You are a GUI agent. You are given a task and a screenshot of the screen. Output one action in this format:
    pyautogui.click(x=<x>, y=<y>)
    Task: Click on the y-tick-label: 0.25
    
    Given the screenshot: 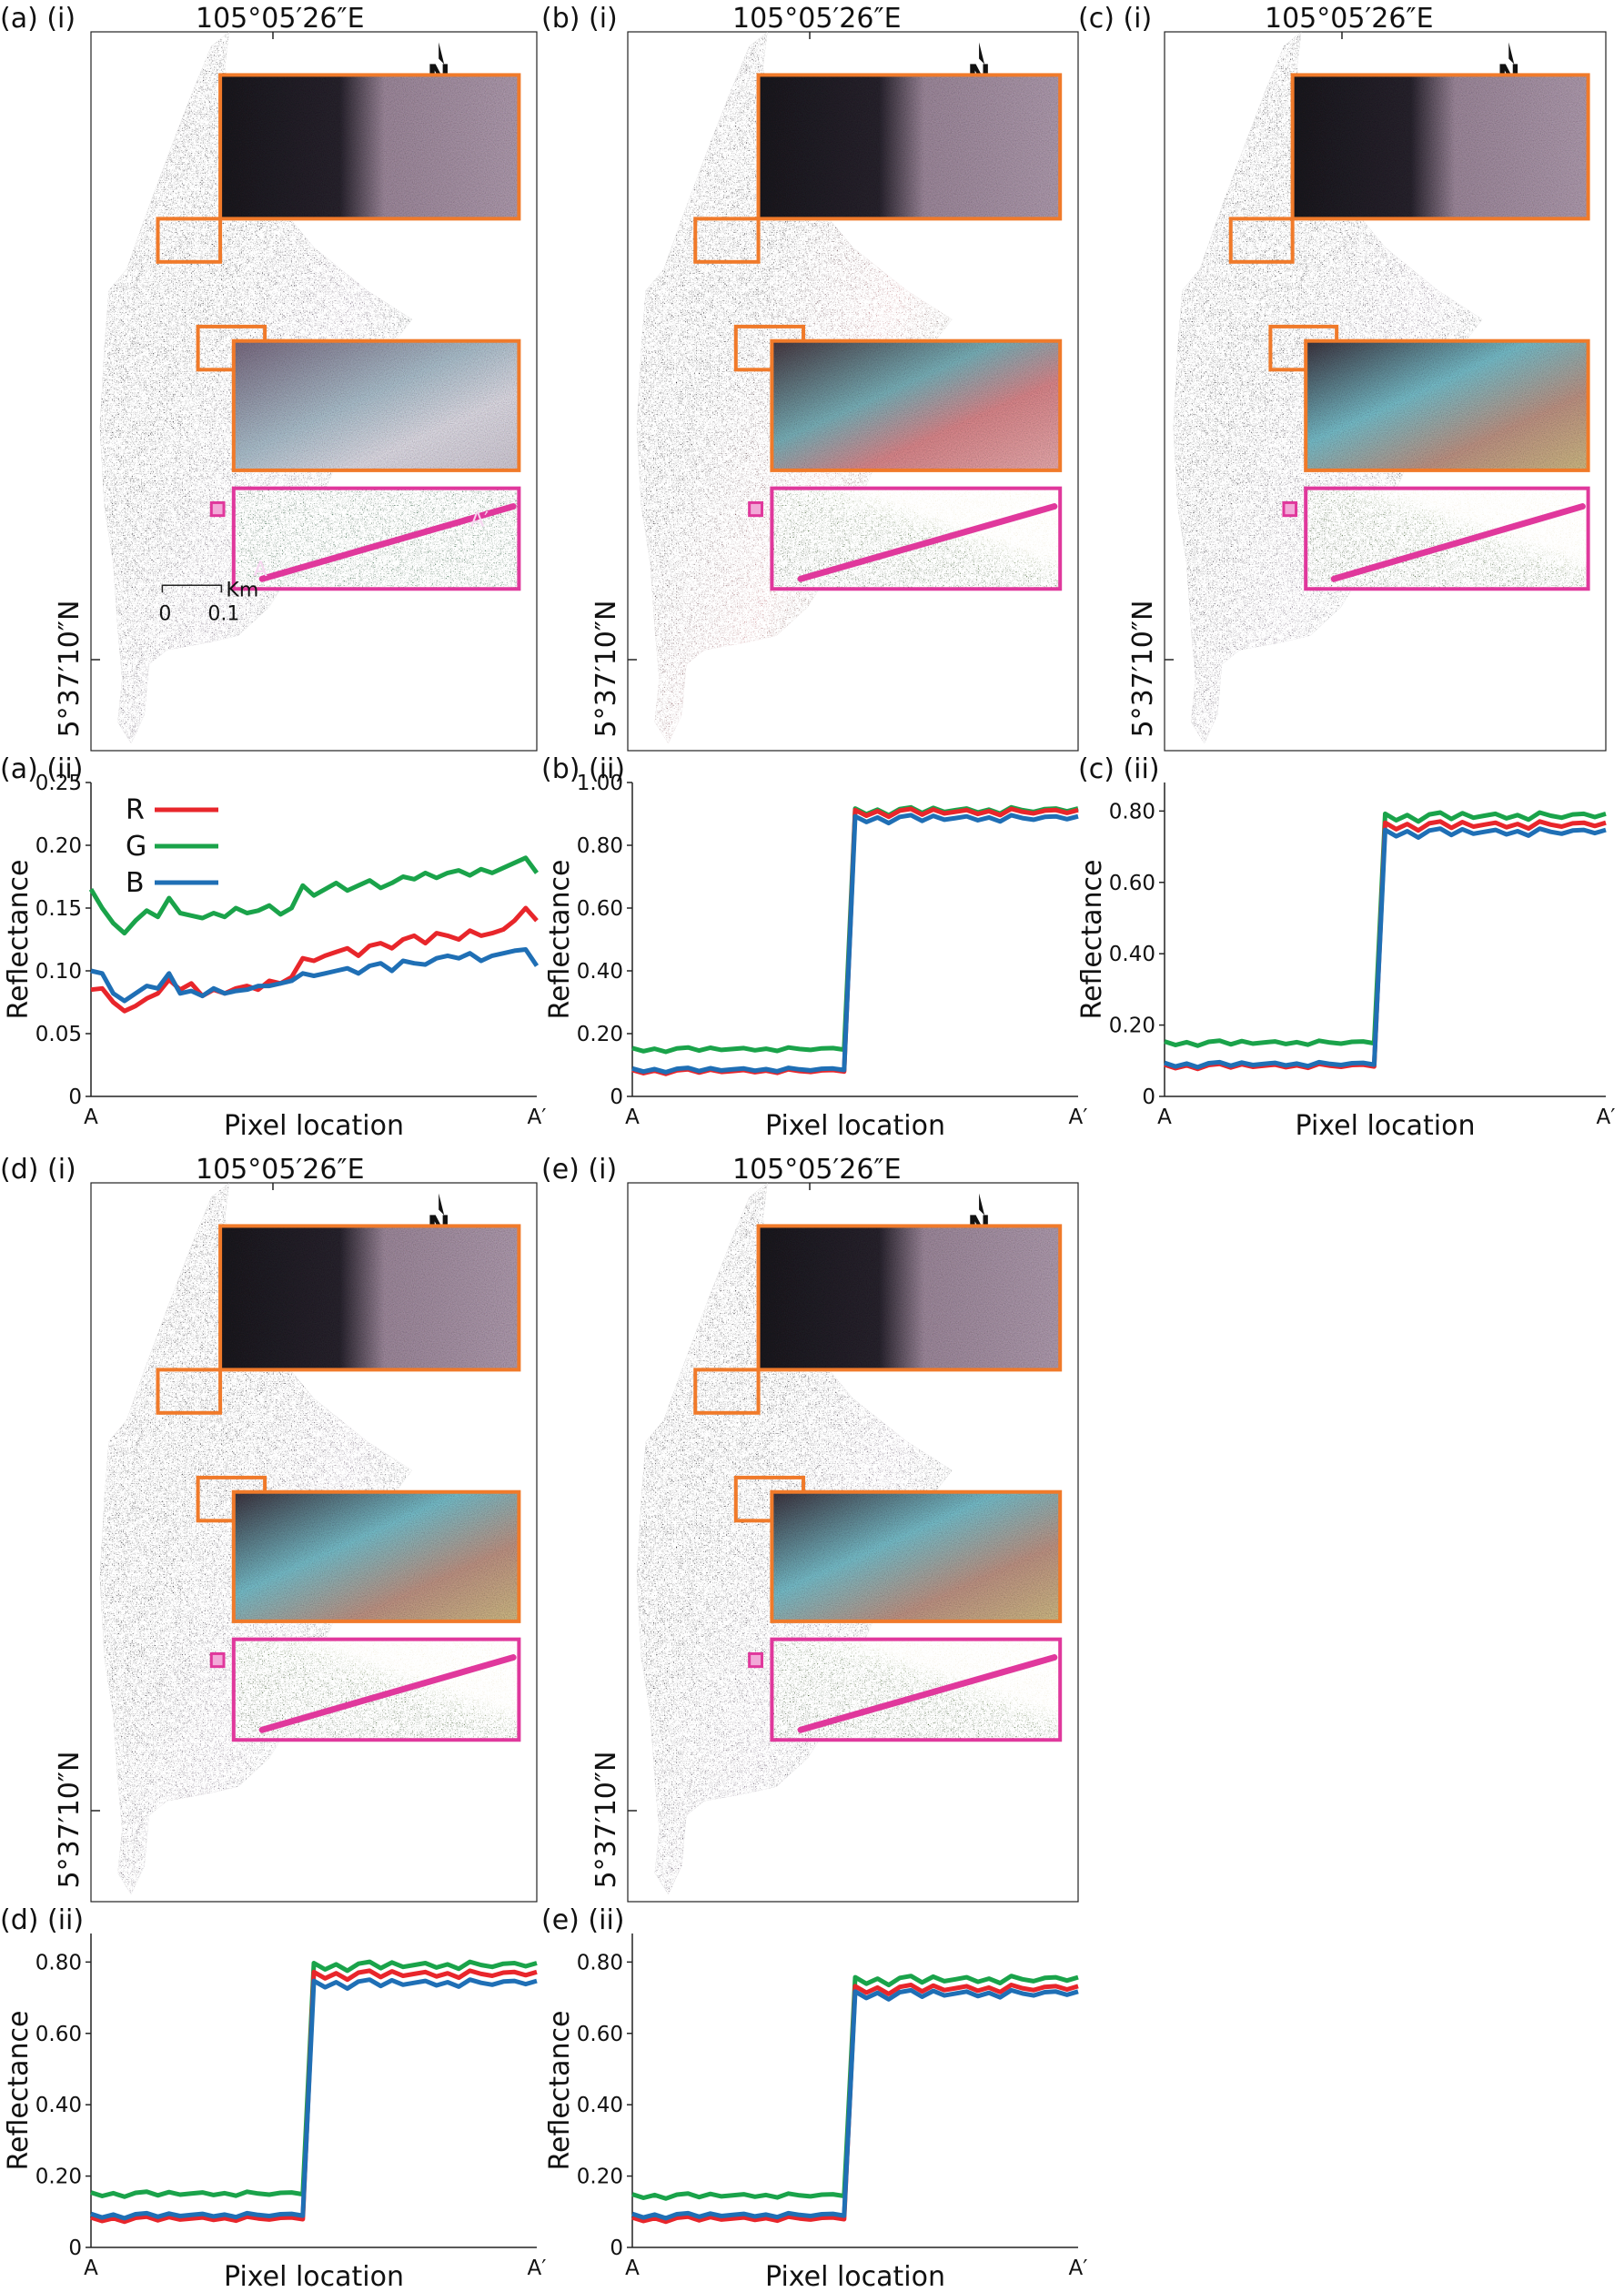 What is the action you would take?
    pyautogui.click(x=58, y=784)
    